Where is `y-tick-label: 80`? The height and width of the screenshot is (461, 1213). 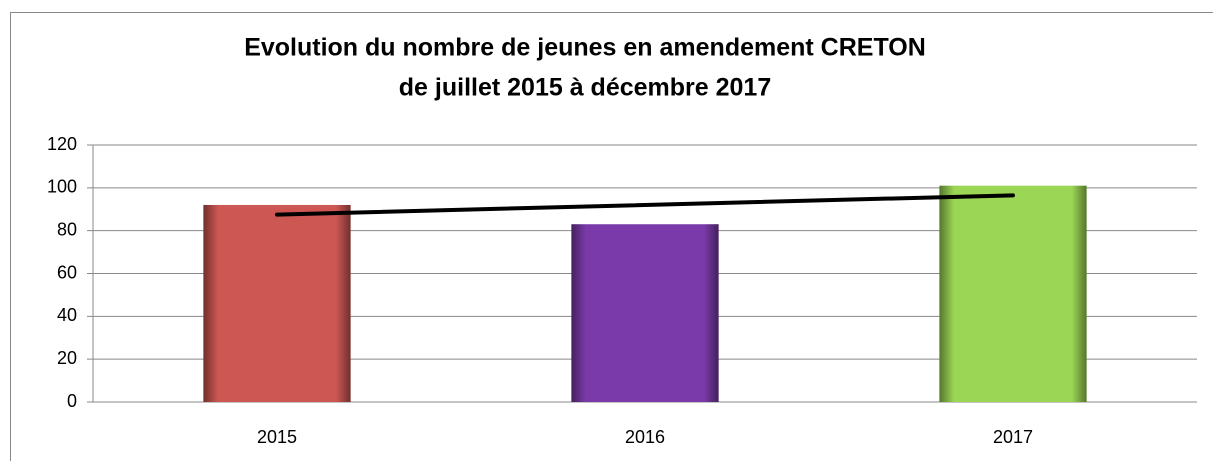 y-tick-label: 80 is located at coordinates (67, 229).